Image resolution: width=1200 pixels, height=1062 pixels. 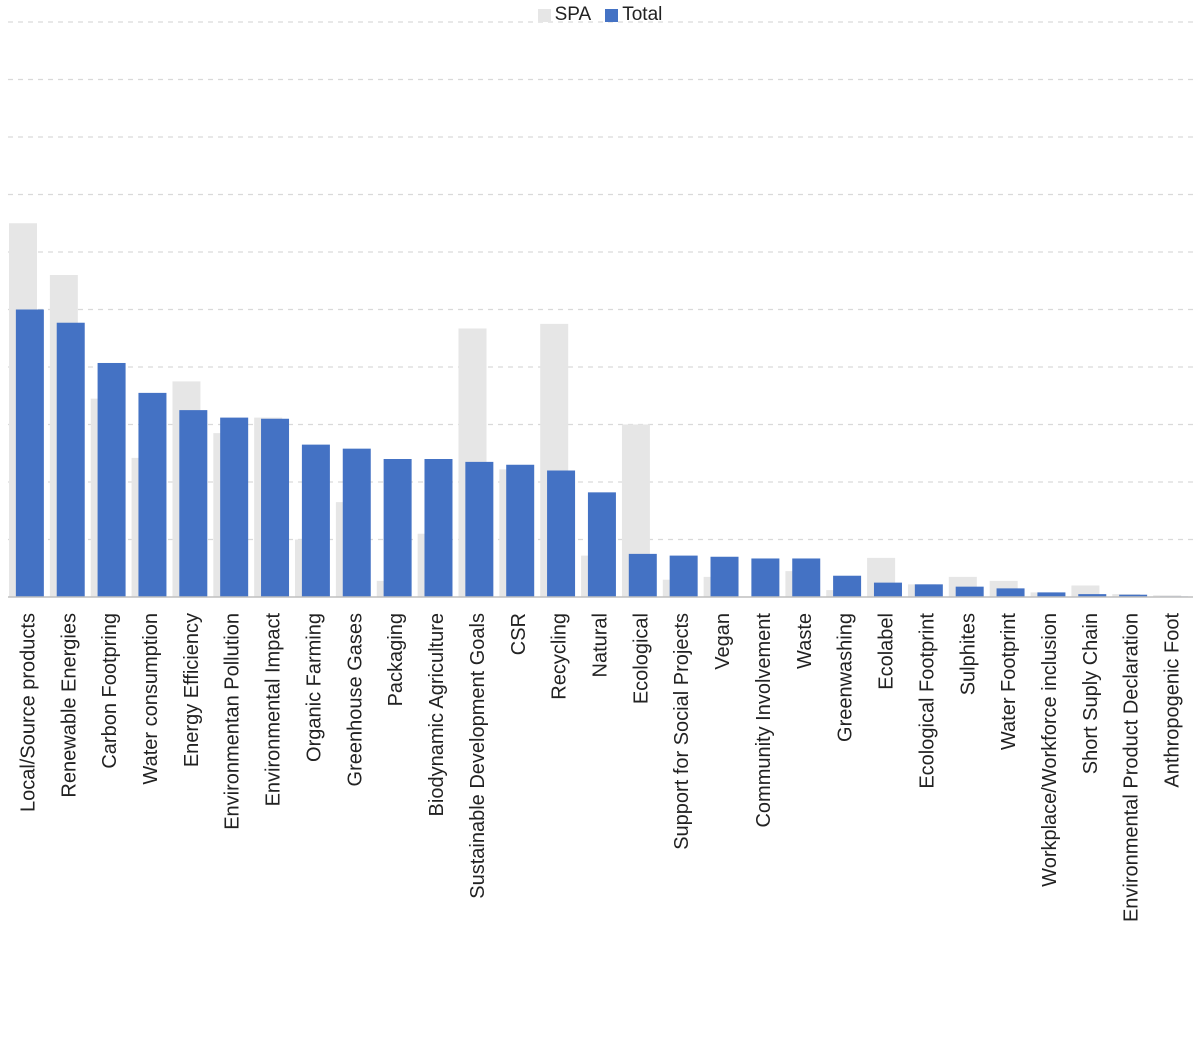 I want to click on x-tick-label: Carbon Footpring, so click(x=110, y=691).